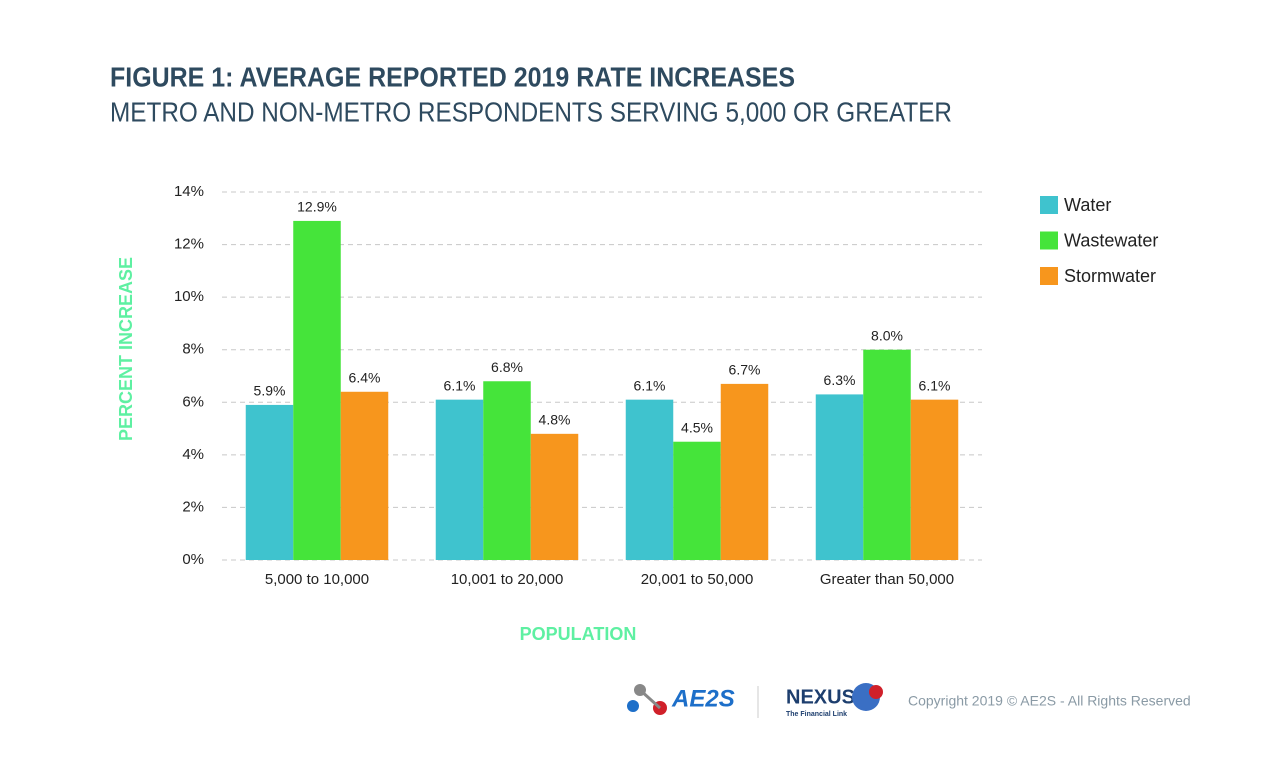 The image size is (1275, 761). I want to click on legend-label: Stormwater, so click(1110, 276).